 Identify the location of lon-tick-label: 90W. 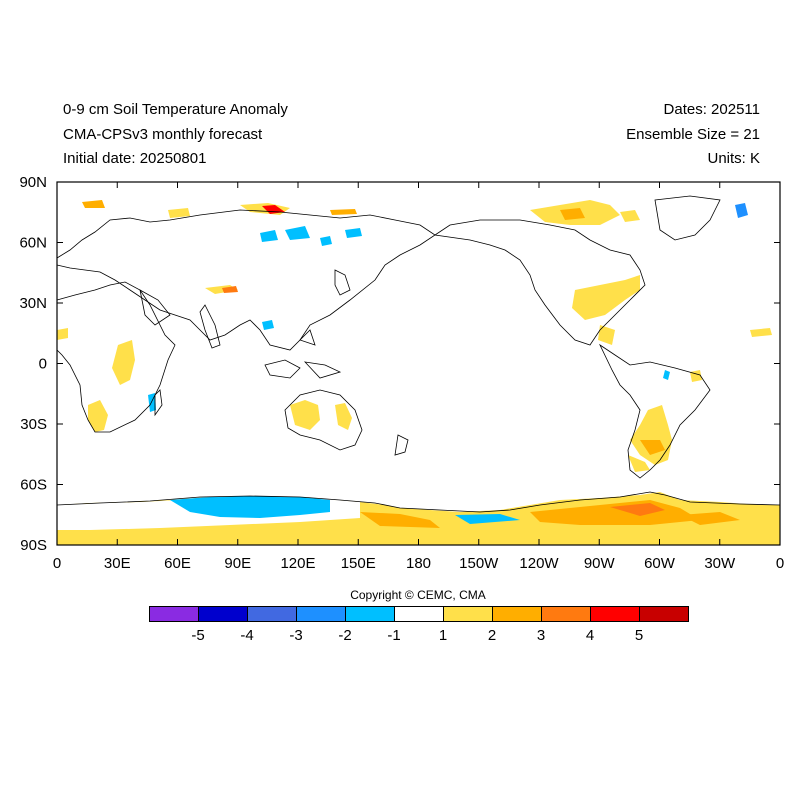
(600, 563).